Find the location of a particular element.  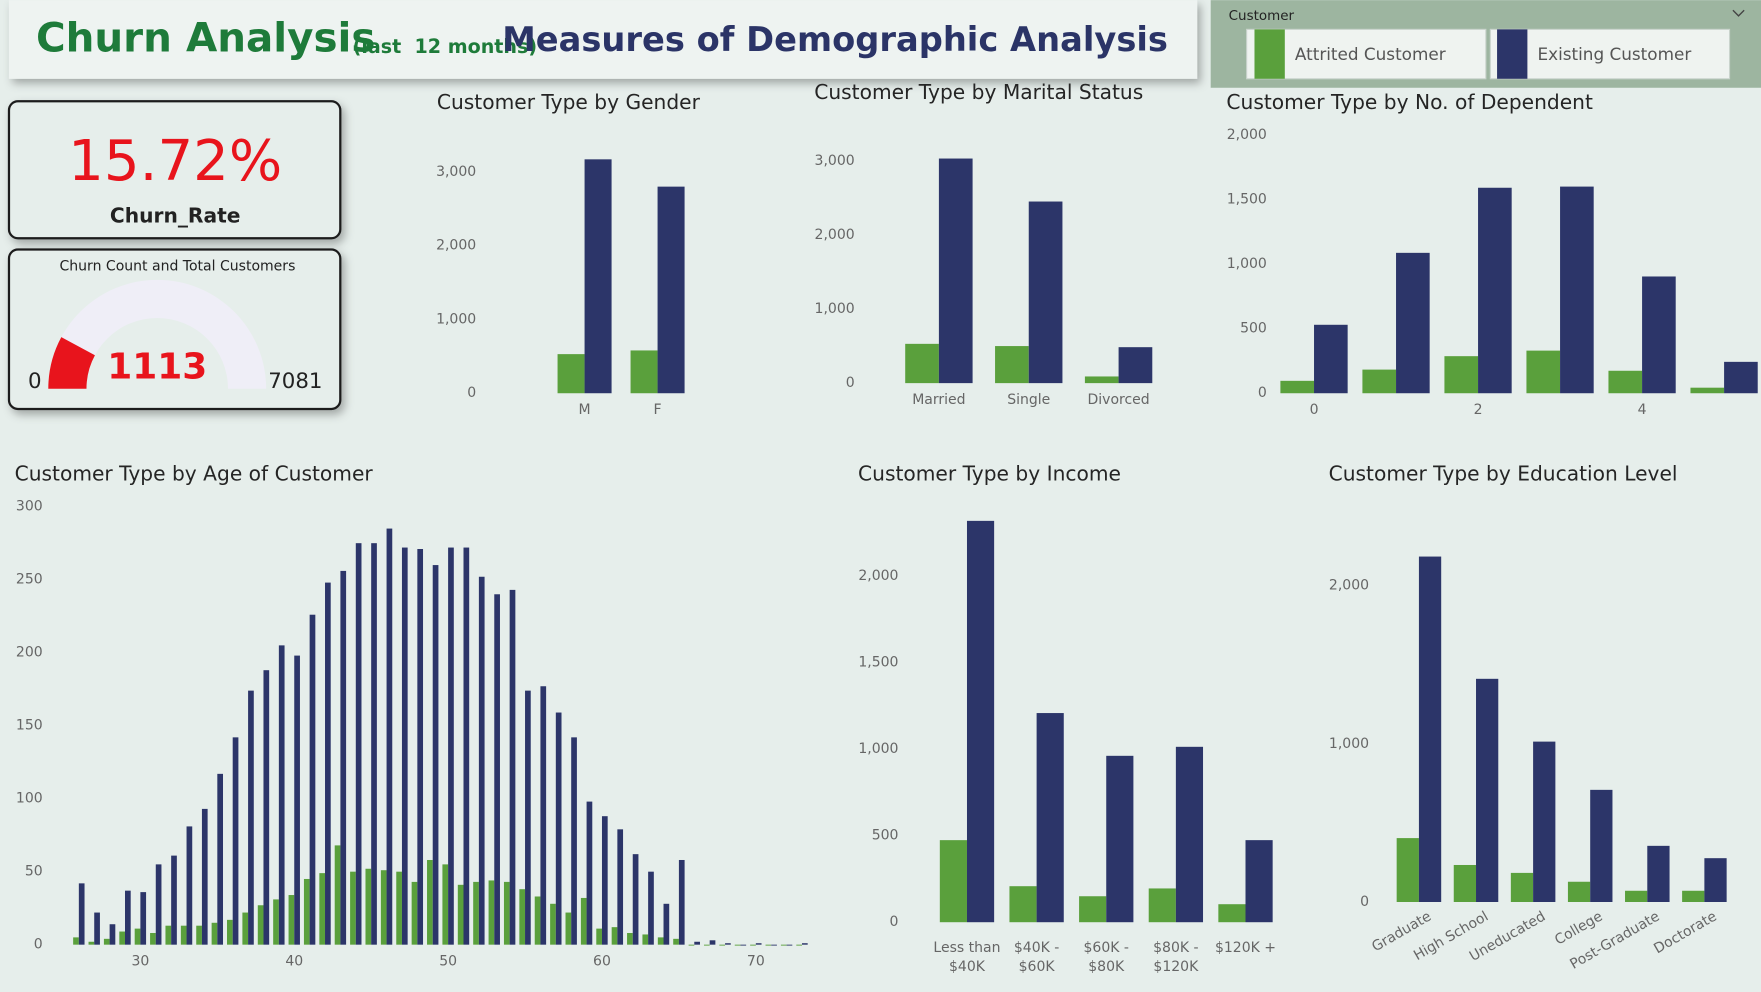

chart-title: Customer Type by Marital Status is located at coordinates (978, 92).